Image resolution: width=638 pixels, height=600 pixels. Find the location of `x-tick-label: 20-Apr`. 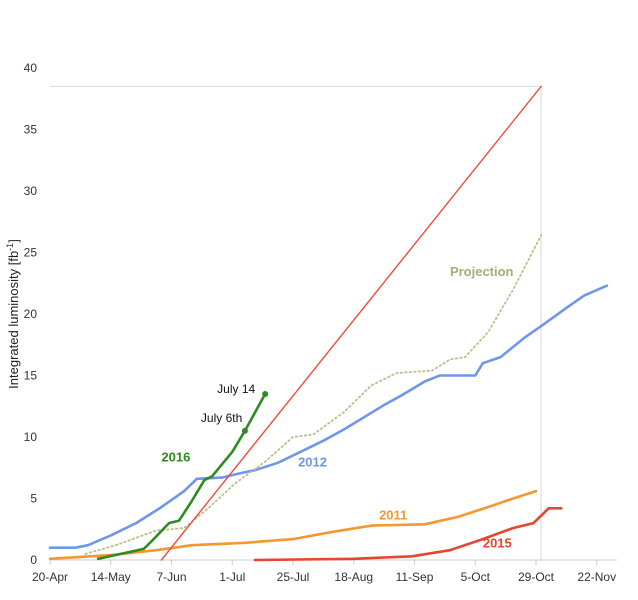

x-tick-label: 20-Apr is located at coordinates (50, 577).